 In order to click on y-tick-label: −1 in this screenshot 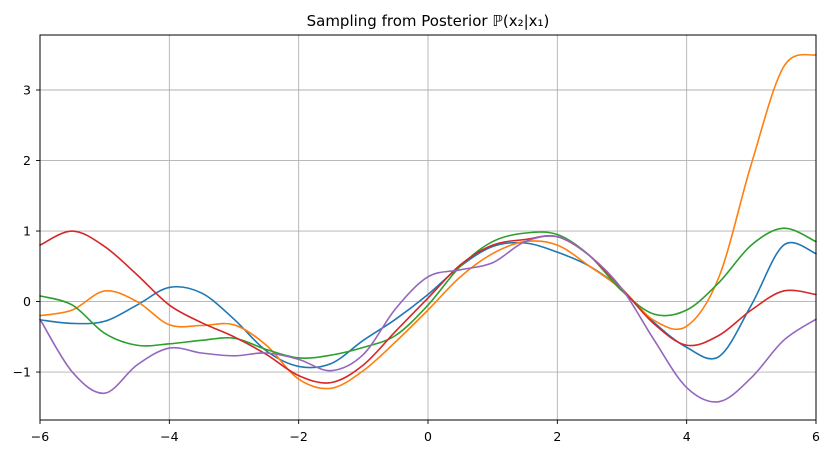, I will do `click(22, 372)`.